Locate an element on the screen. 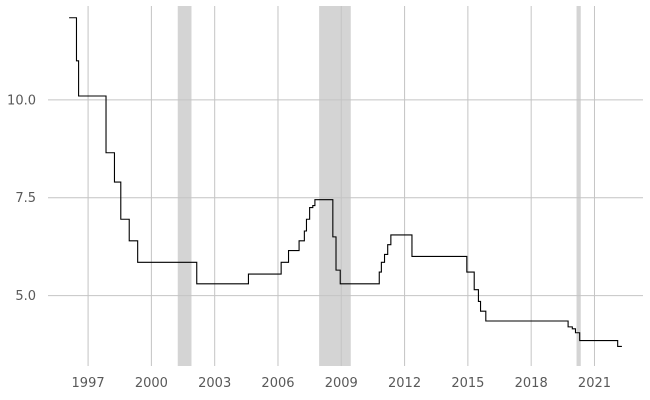 Image resolution: width=650 pixels, height=400 pixels. x-axis-ticks: 1997 2000 2003 2006 2009 2012 2015 2018 2021 is located at coordinates (341, 383).